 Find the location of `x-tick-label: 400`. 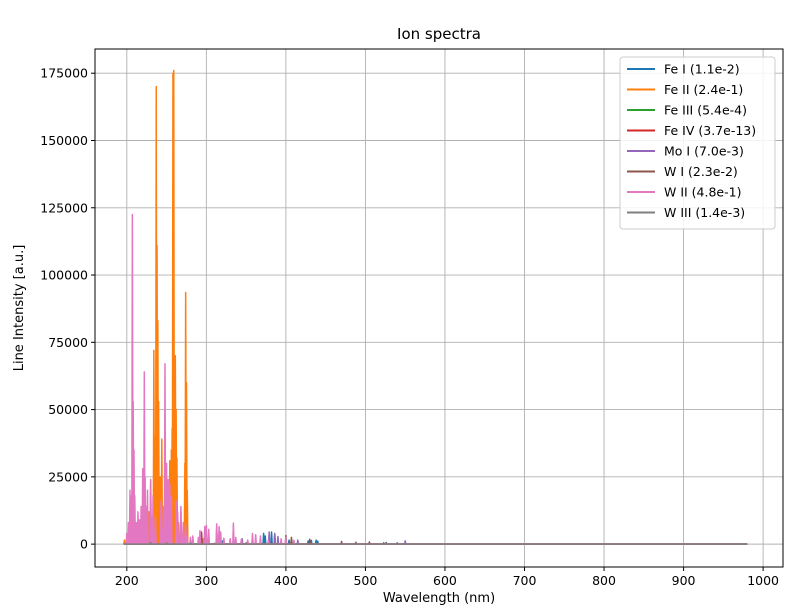

x-tick-label: 400 is located at coordinates (286, 580).